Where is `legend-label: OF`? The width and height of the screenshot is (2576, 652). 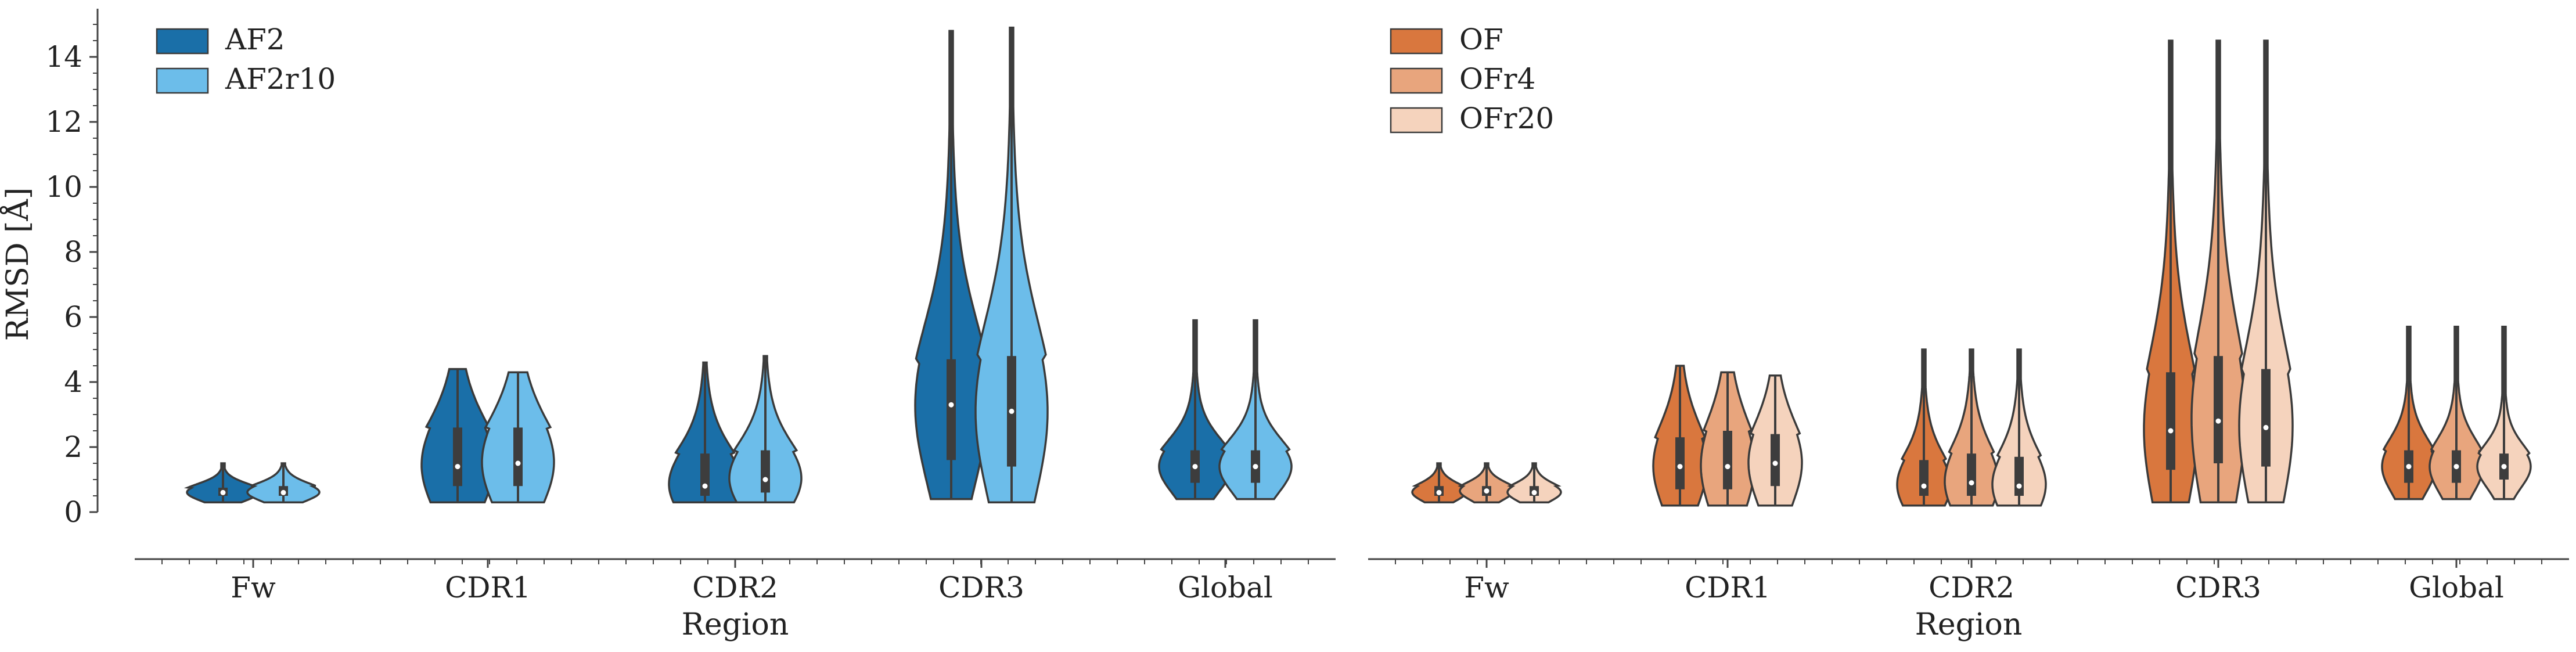 legend-label: OF is located at coordinates (1481, 40).